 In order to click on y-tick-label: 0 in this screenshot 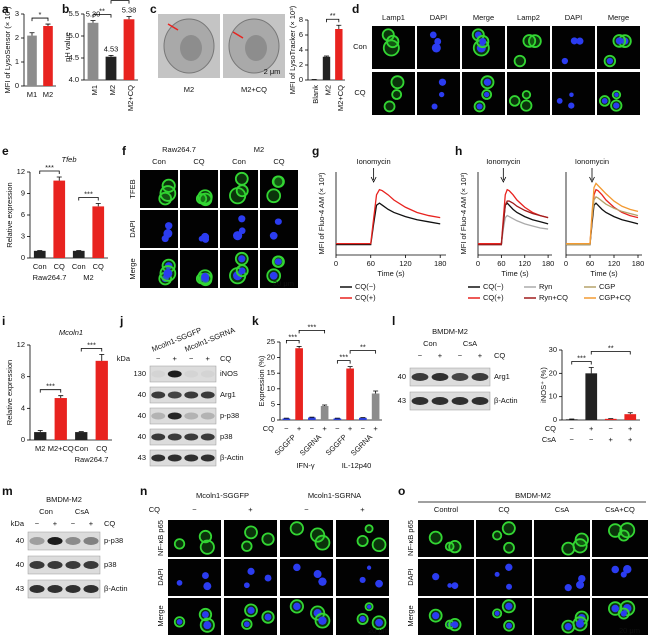, I will do `click(301, 79)`.